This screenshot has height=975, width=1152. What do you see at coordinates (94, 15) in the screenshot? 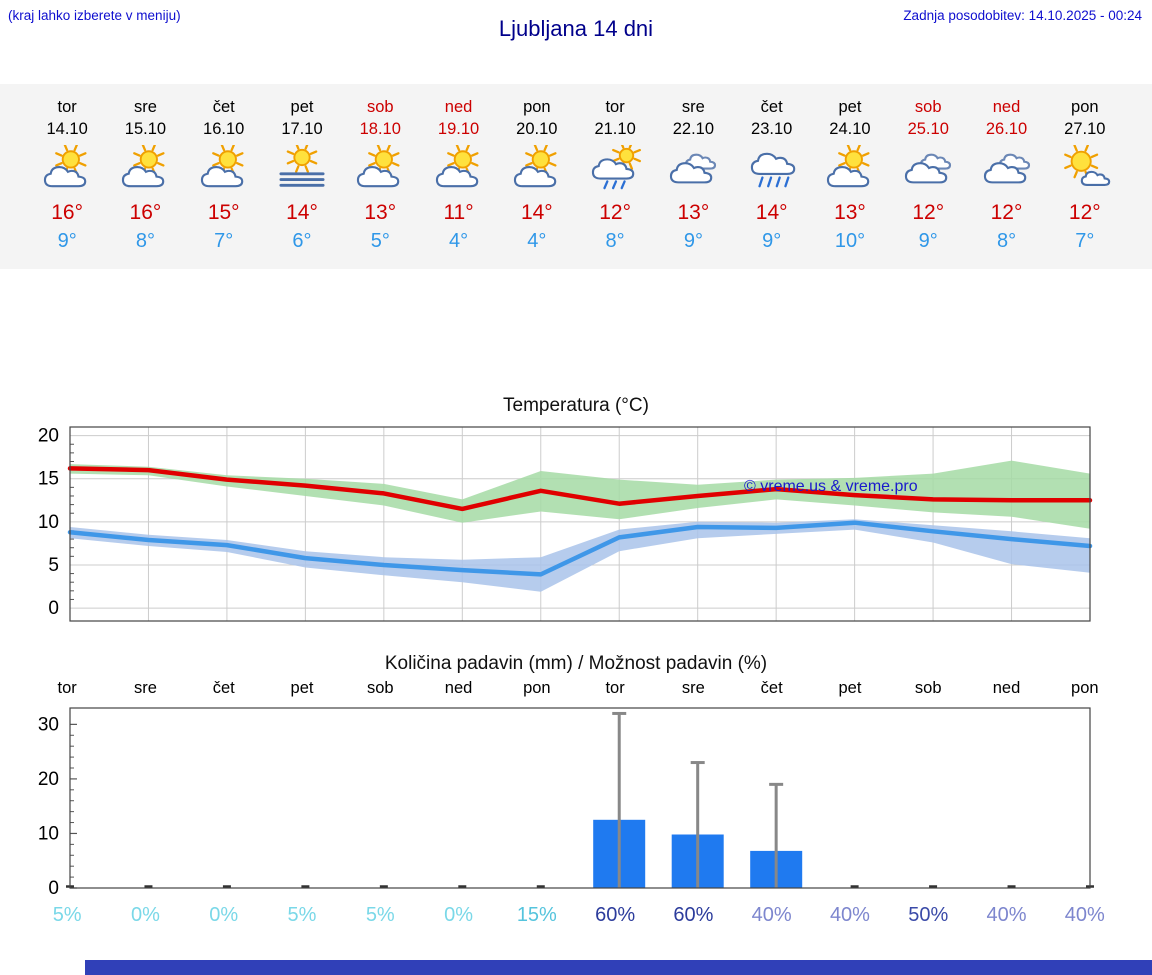
I see `menu-hint-text: (kraj lahko izberete v meniju)` at bounding box center [94, 15].